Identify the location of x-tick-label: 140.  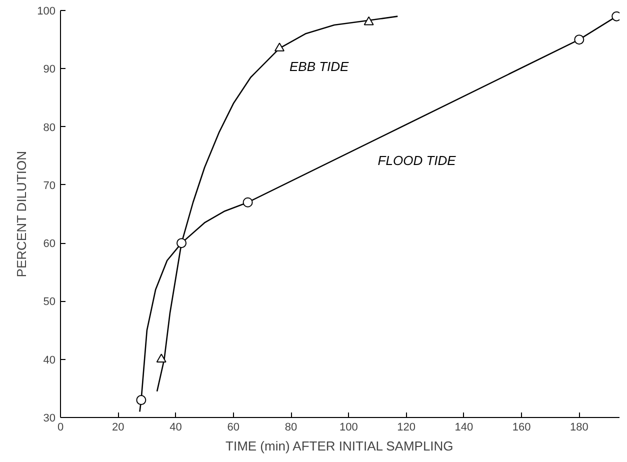
(464, 428).